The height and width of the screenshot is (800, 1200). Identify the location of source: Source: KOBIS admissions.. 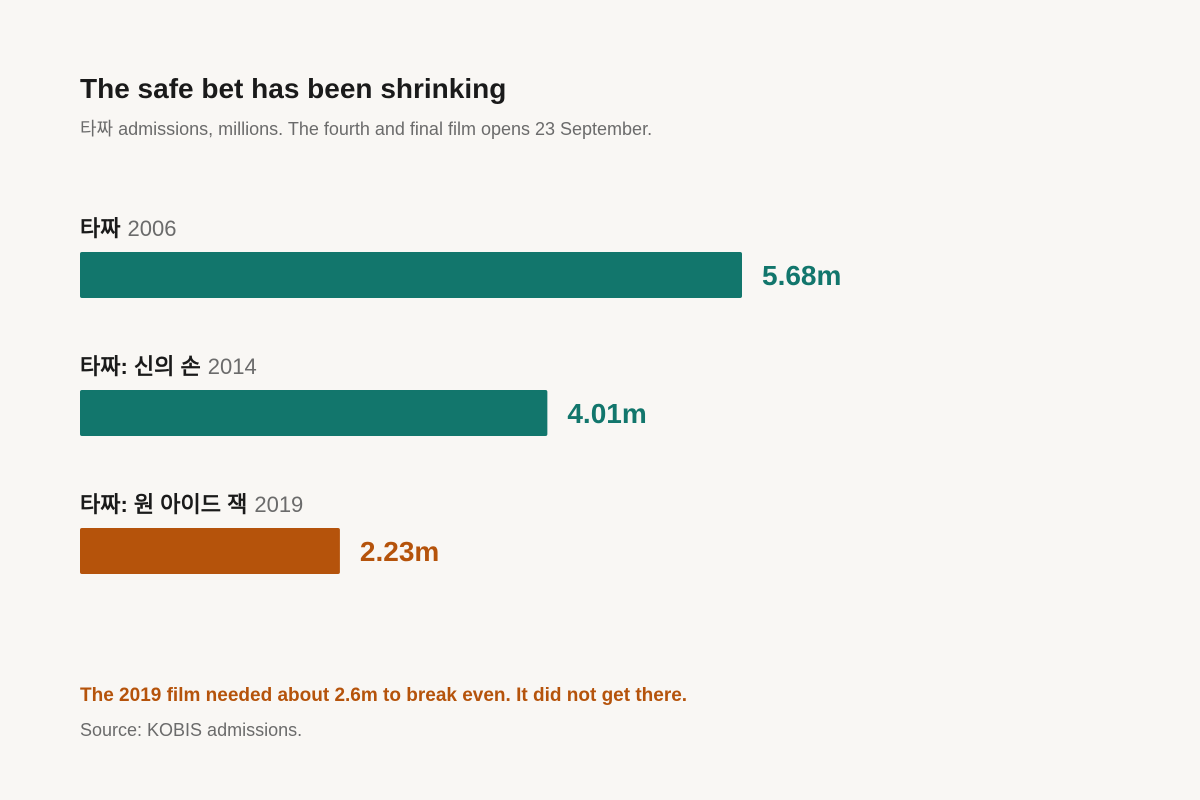
(191, 730).